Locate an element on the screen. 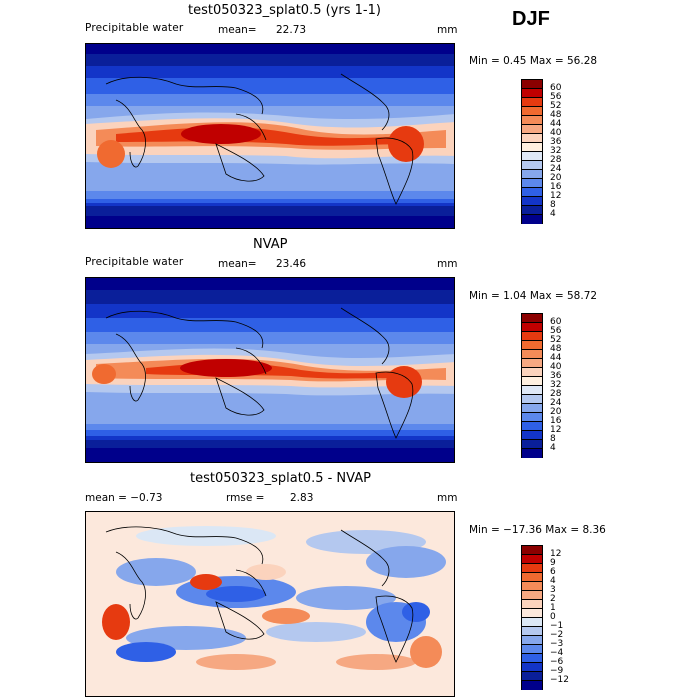  colorbar-tick: 3 is located at coordinates (553, 590).